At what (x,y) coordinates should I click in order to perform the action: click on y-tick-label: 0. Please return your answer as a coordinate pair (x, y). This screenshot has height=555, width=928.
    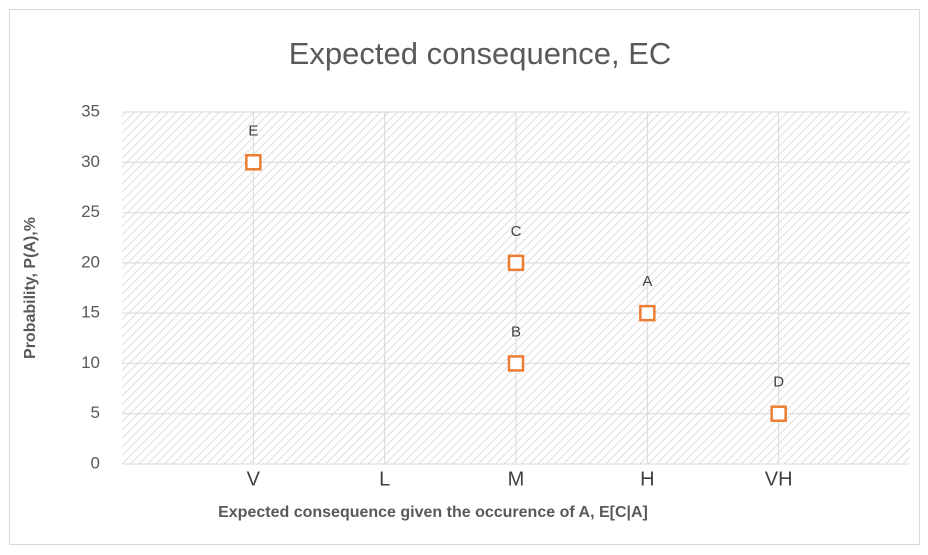
    Looking at the image, I should click on (95, 462).